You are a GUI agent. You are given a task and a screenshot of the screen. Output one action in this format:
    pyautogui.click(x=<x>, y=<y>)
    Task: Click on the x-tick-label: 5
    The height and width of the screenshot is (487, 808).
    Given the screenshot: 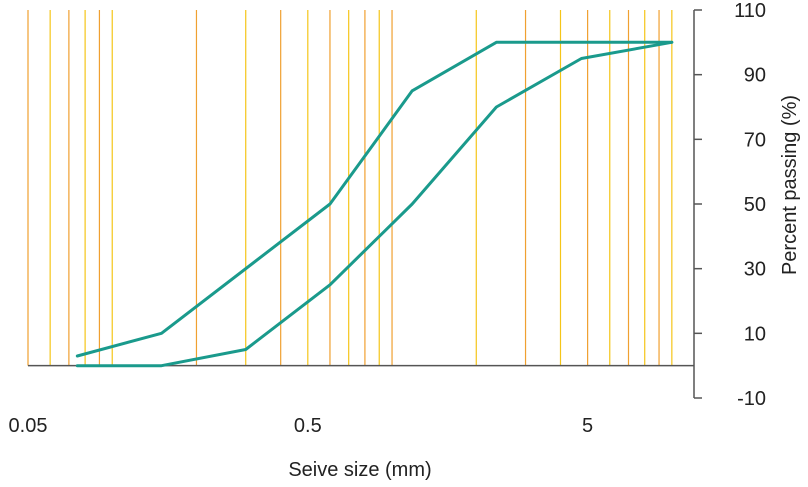 What is the action you would take?
    pyautogui.click(x=587, y=426)
    